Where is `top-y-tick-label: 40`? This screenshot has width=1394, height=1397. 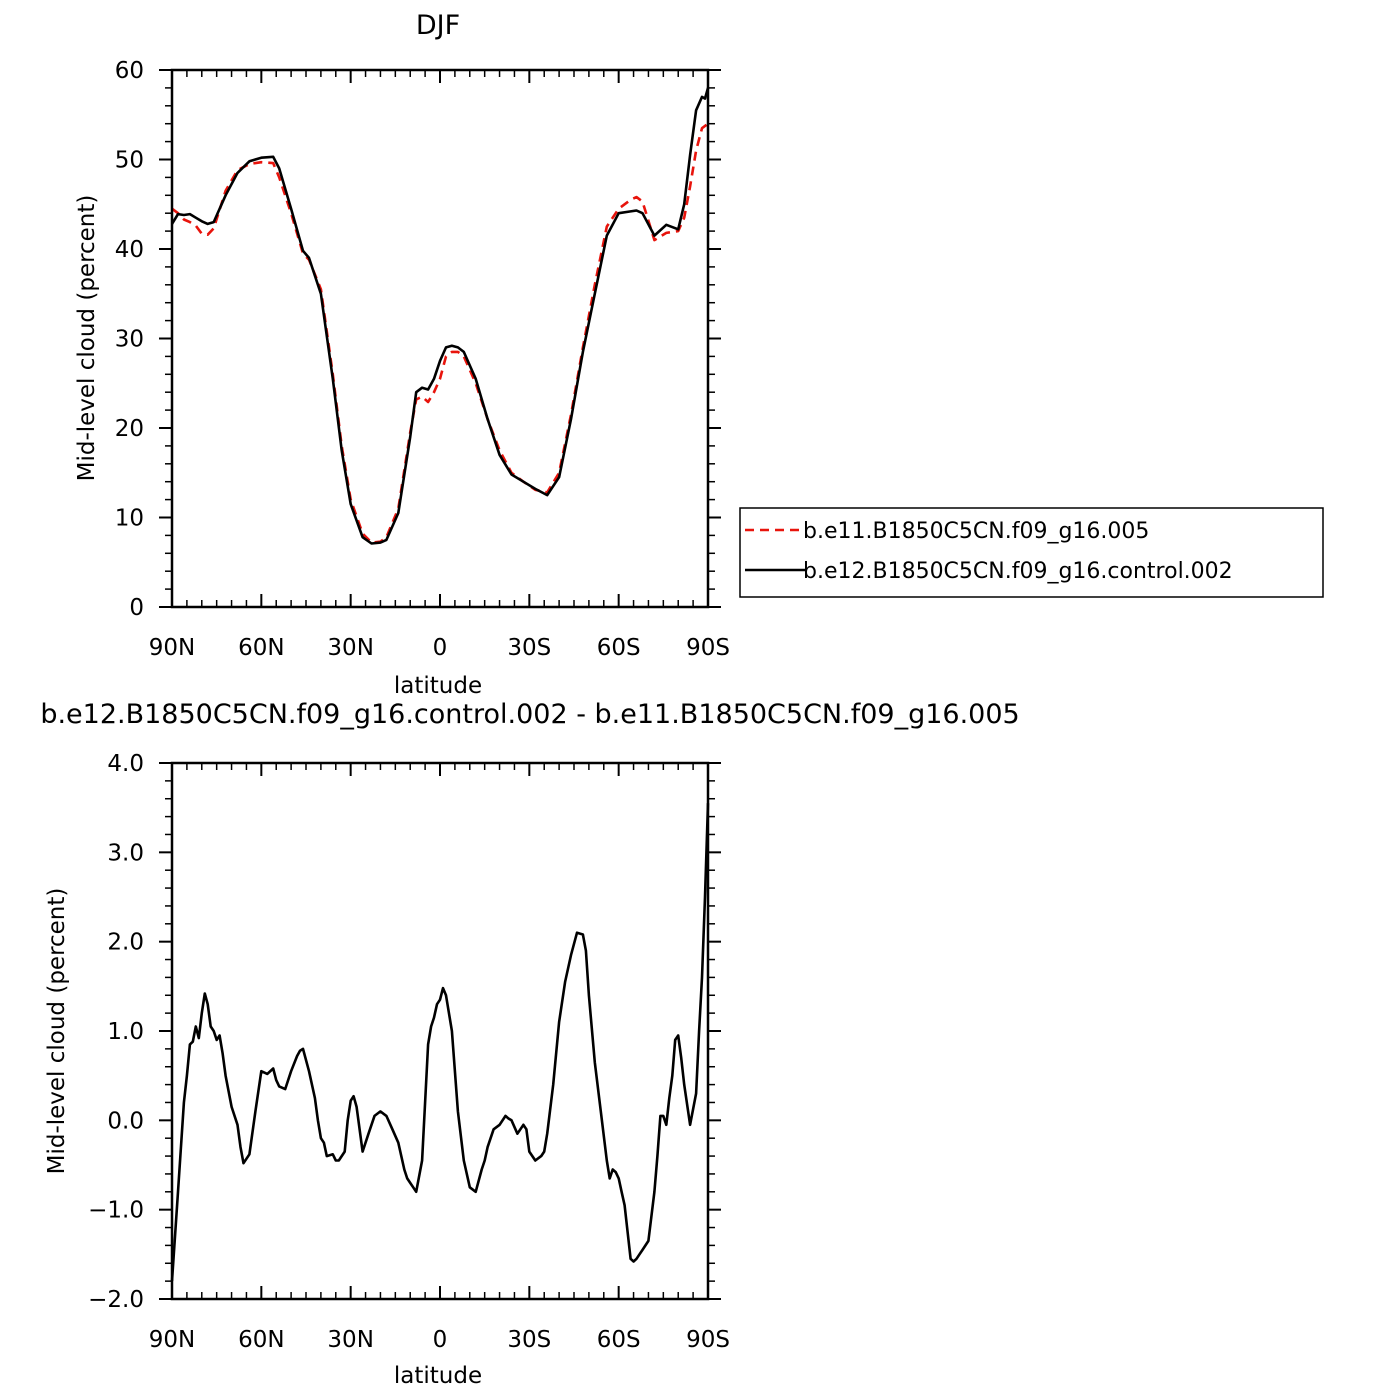
top-y-tick-label: 40 is located at coordinates (129, 250).